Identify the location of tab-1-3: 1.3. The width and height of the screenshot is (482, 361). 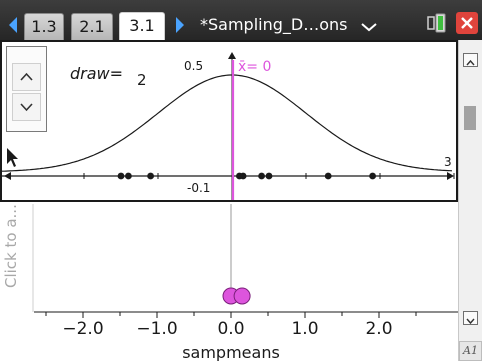
(44, 26).